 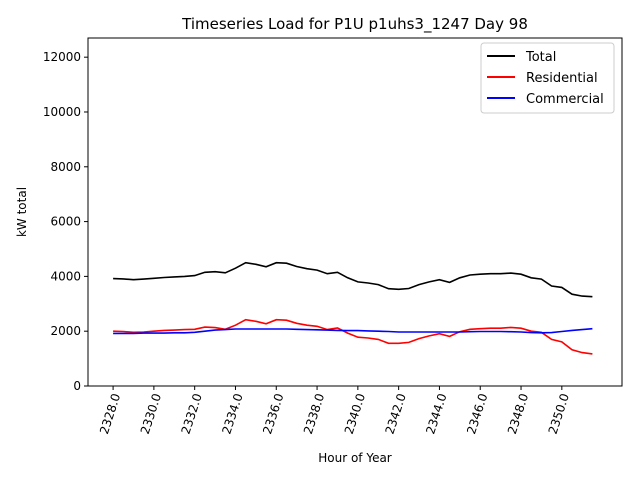 I want to click on y-tick-label: 2000, so click(x=65, y=331).